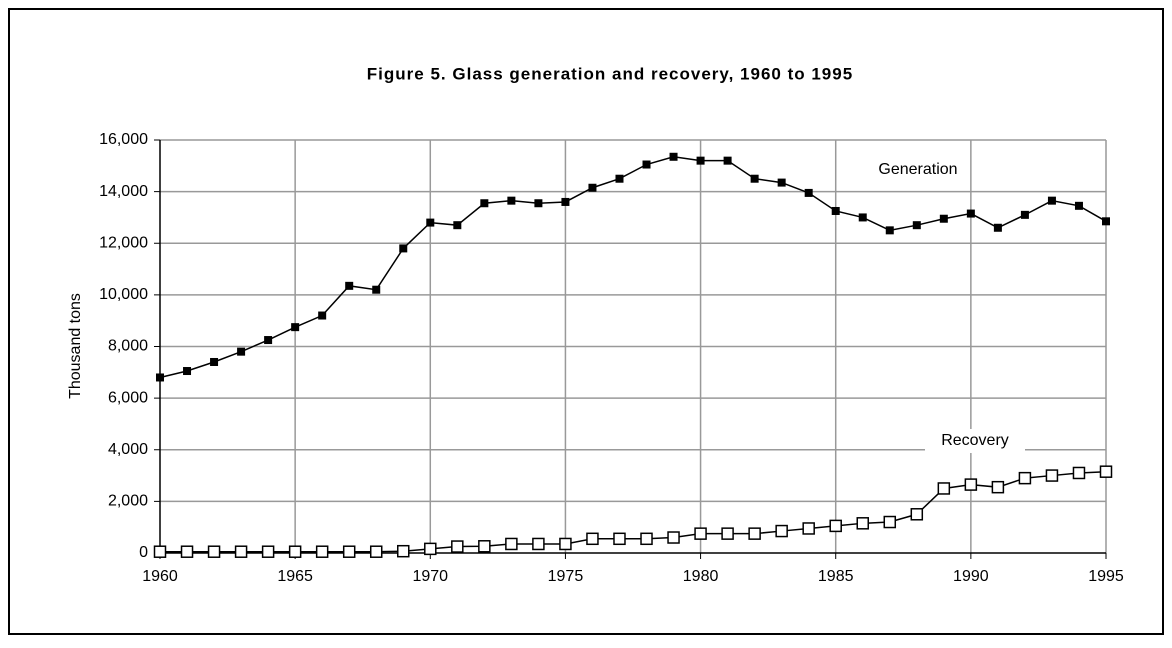 Image resolution: width=1172 pixels, height=648 pixels. Describe the element at coordinates (430, 576) in the screenshot. I see `x-tick-label: 1970` at that location.